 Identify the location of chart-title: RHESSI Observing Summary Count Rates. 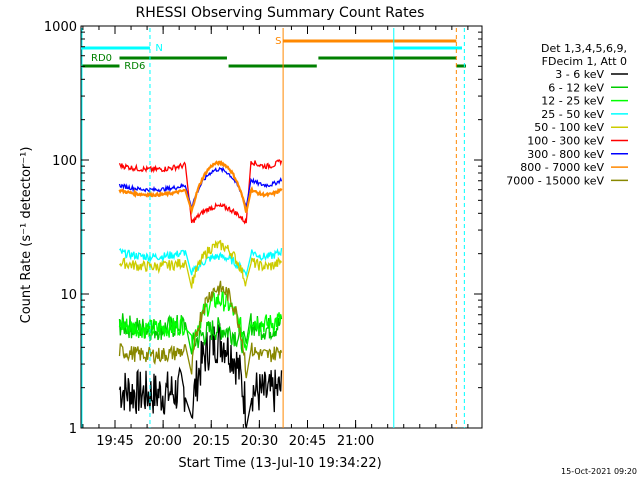
(280, 13).